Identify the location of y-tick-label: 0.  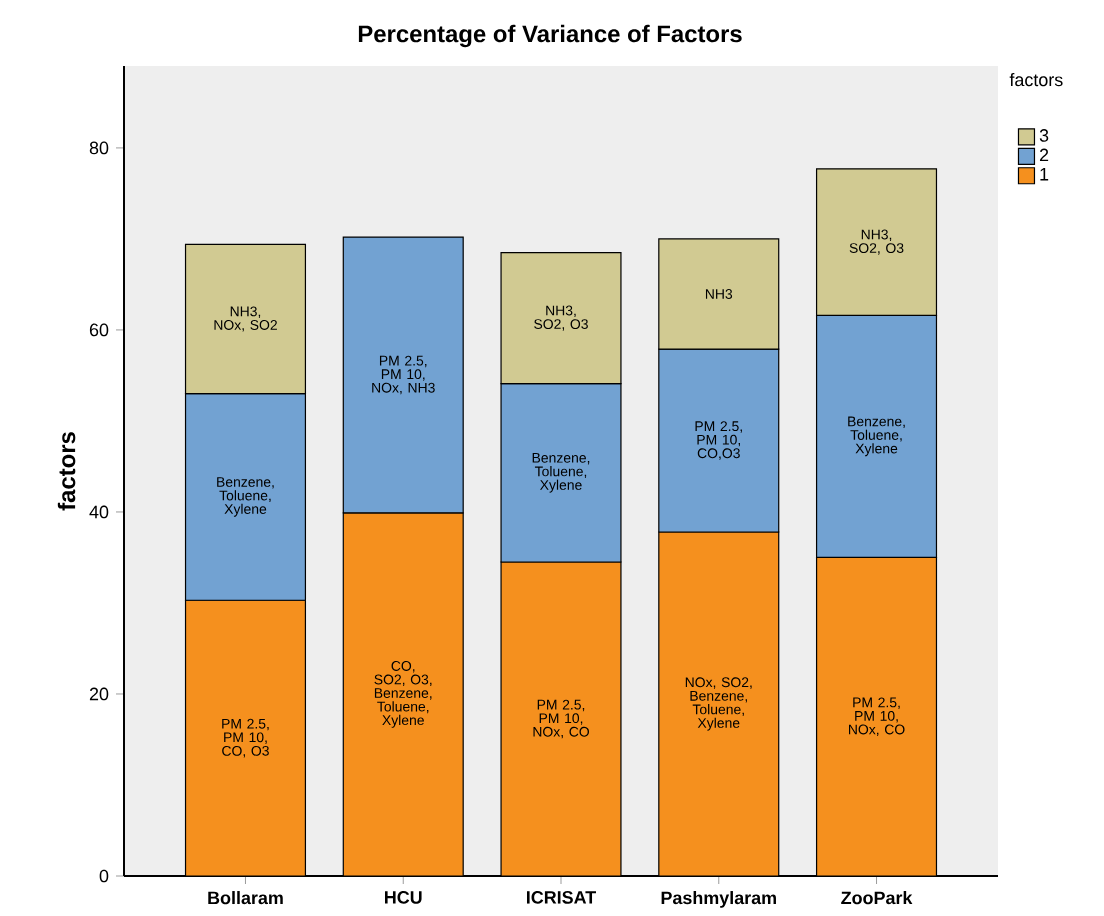
(104, 876).